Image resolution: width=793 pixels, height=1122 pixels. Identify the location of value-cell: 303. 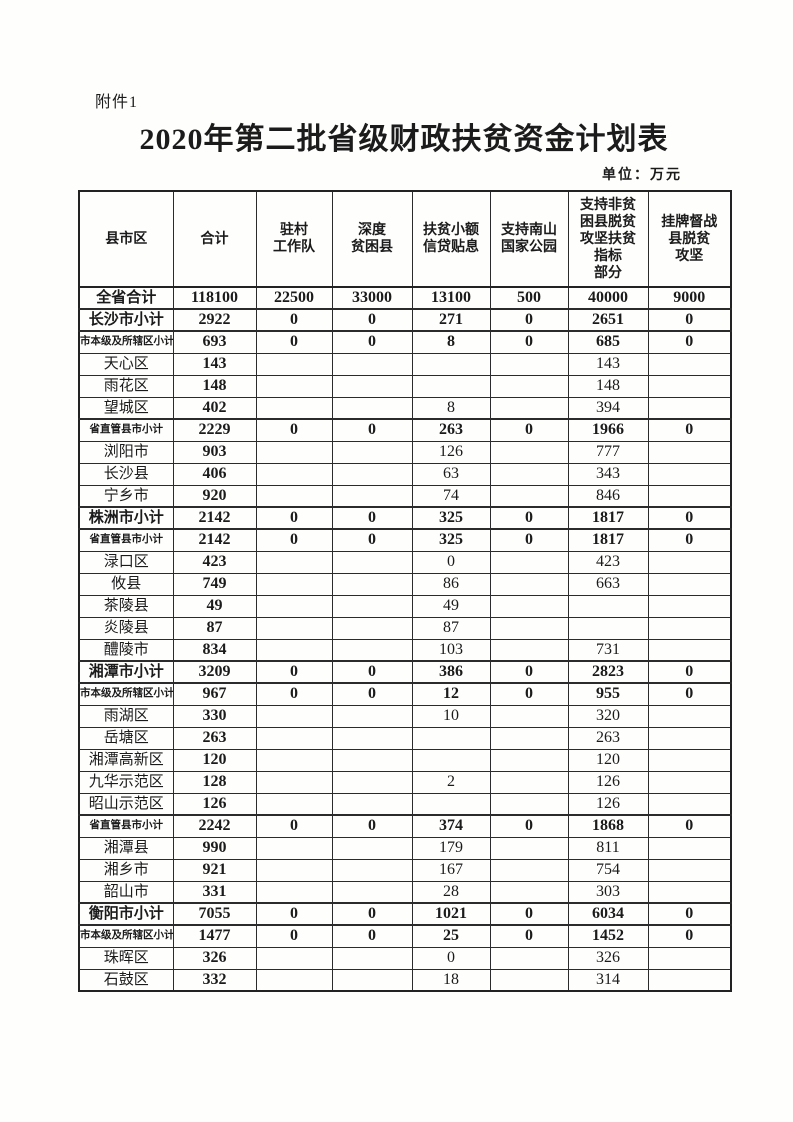
(608, 892).